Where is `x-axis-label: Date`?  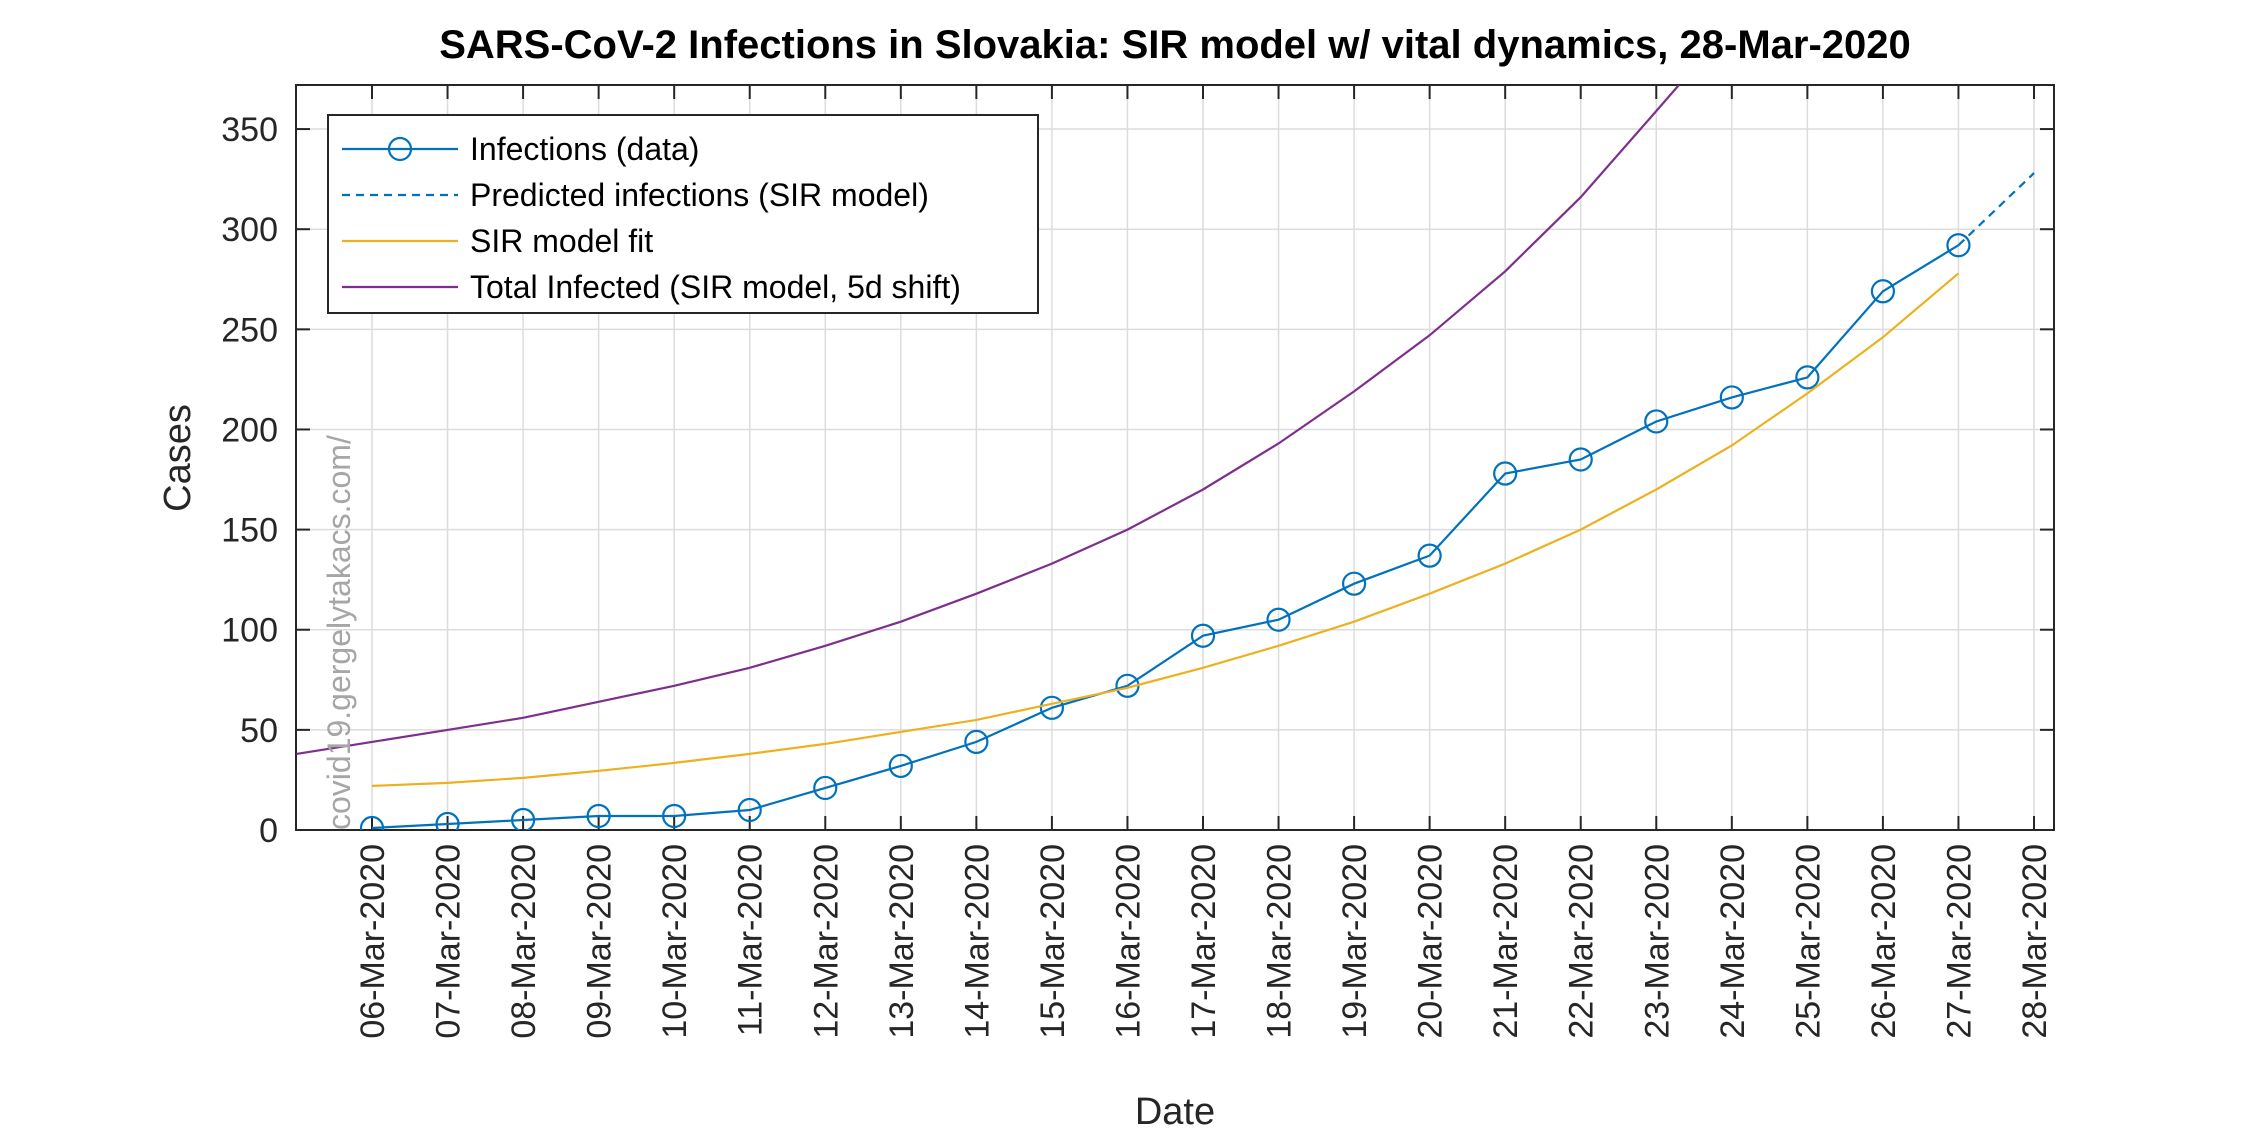
x-axis-label: Date is located at coordinates (1175, 1112).